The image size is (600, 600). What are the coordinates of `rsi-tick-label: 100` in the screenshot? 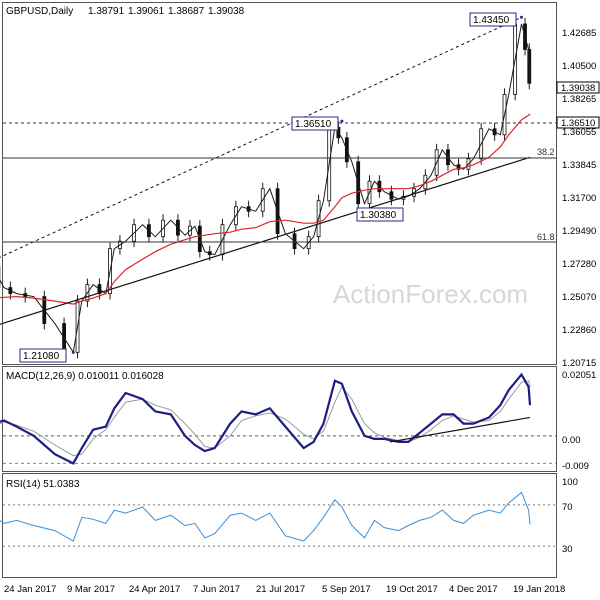 It's located at (570, 482).